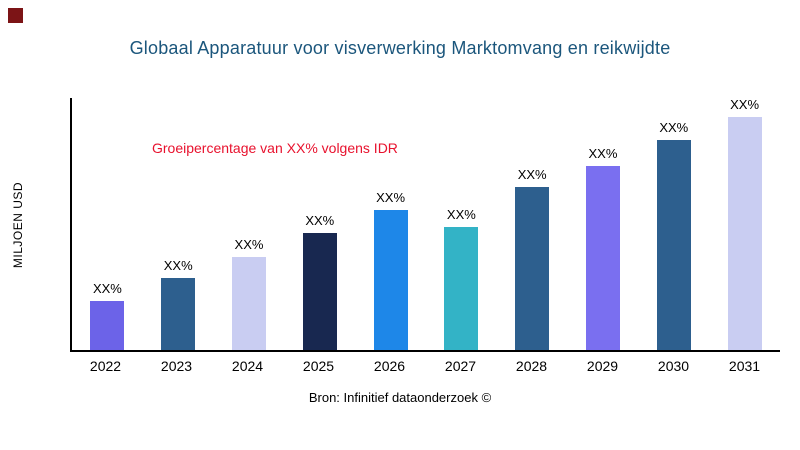  Describe the element at coordinates (15, 15) in the screenshot. I see `logo-mark` at that location.